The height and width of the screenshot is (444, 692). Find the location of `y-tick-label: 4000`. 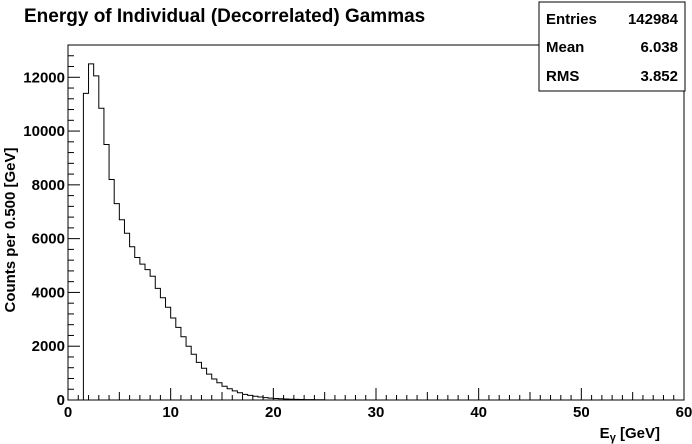

y-tick-label: 4000 is located at coordinates (48, 292).